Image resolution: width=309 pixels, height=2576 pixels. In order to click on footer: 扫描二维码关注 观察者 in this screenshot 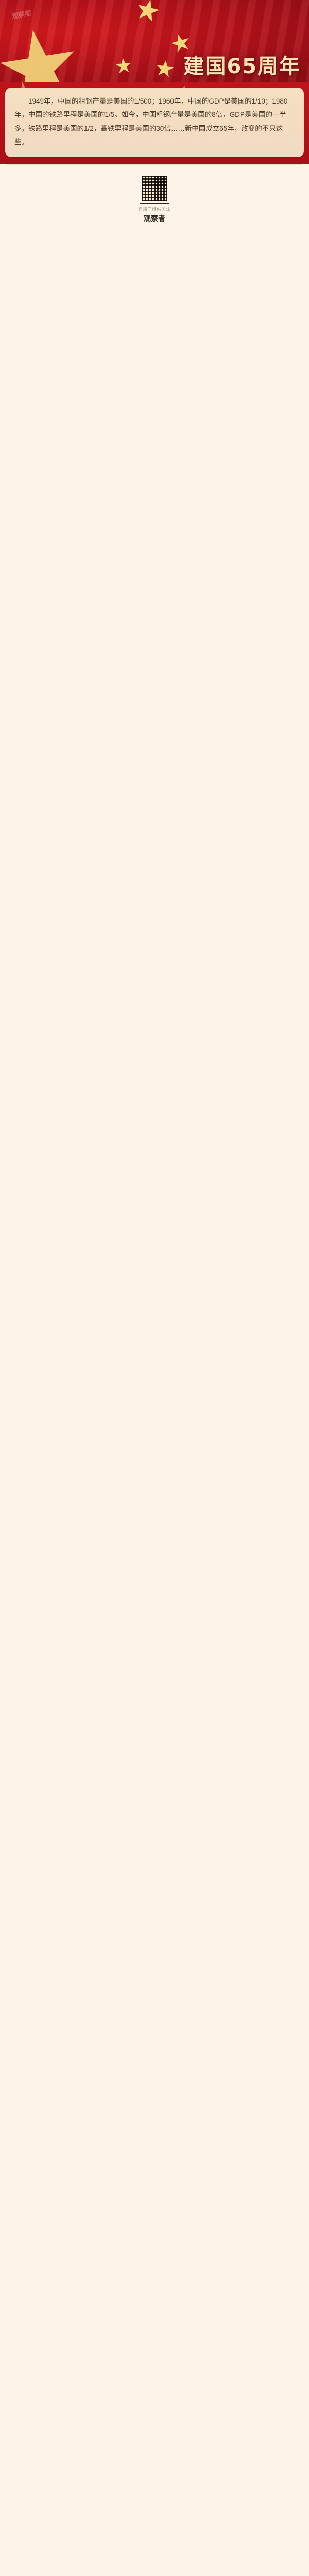, I will do `click(154, 200)`.